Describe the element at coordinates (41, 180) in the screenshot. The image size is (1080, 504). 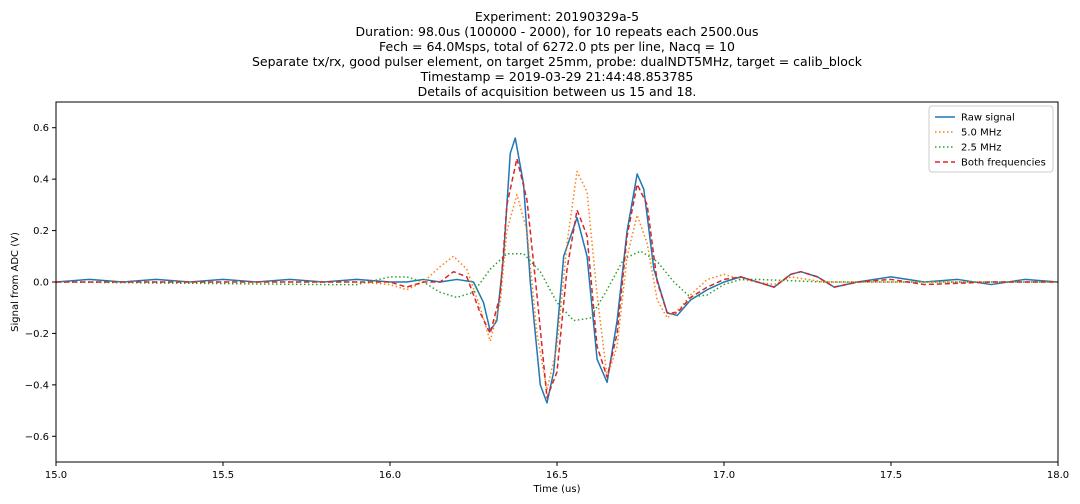
I see `y-tick-label: 0.4` at that location.